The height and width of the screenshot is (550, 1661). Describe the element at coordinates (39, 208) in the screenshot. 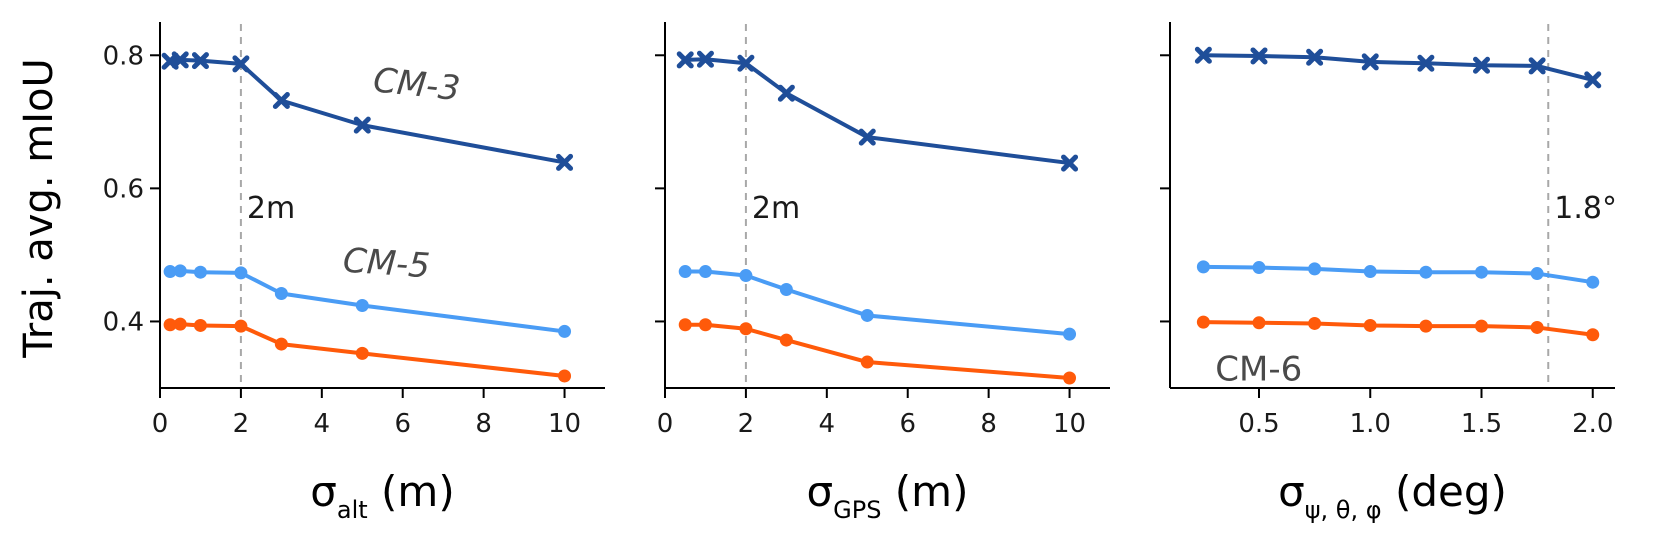

I see `y-axis-title: Traj. avg. mIoU` at that location.